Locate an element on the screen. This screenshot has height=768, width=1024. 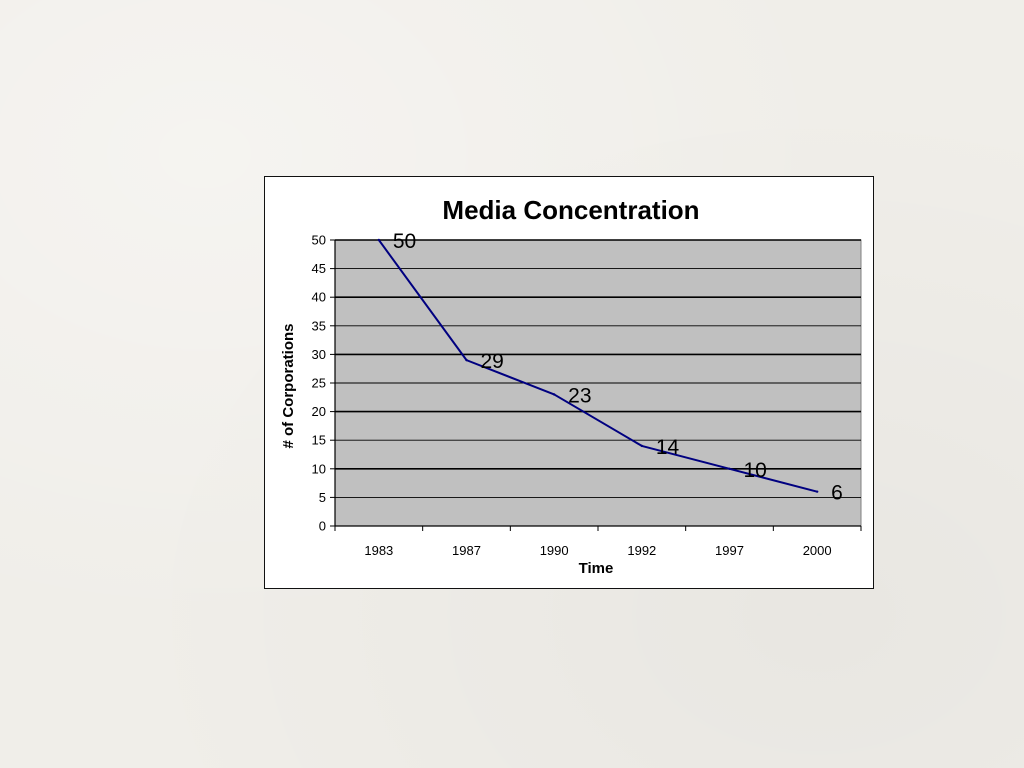
y-tick-label: 50 is located at coordinates (319, 240).